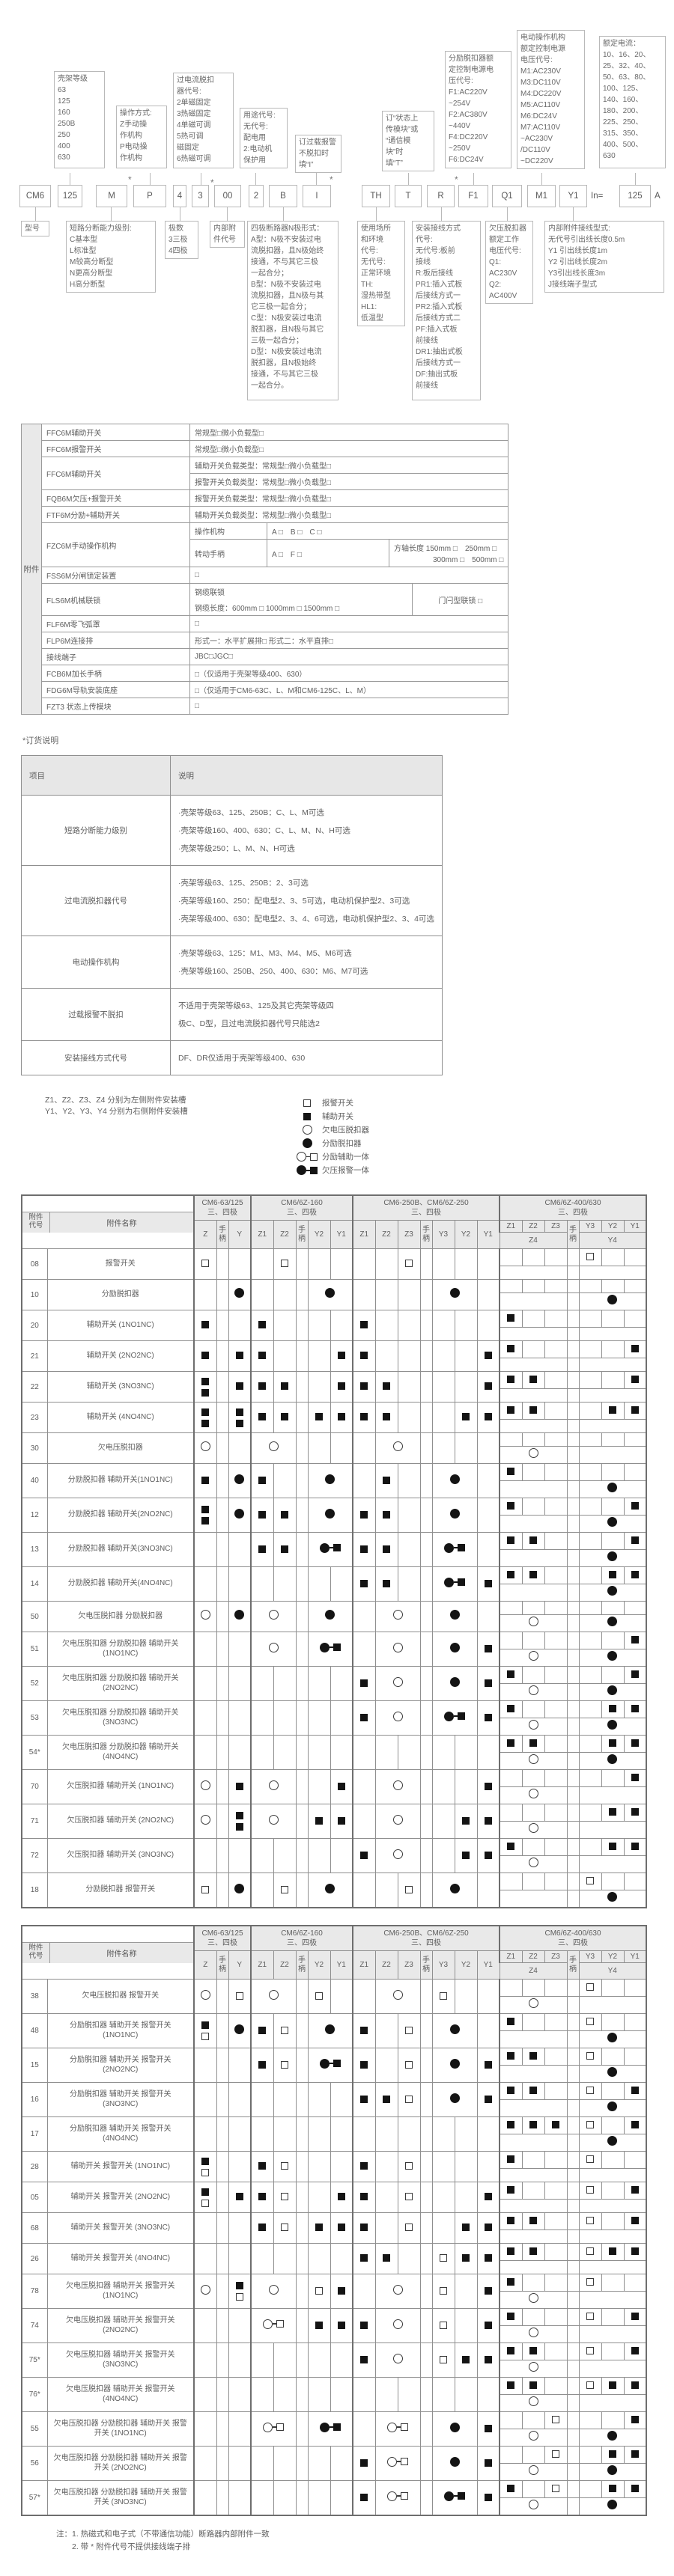  What do you see at coordinates (536, 139) in the screenshot?
I see `callout-line: ~AC230V` at bounding box center [536, 139].